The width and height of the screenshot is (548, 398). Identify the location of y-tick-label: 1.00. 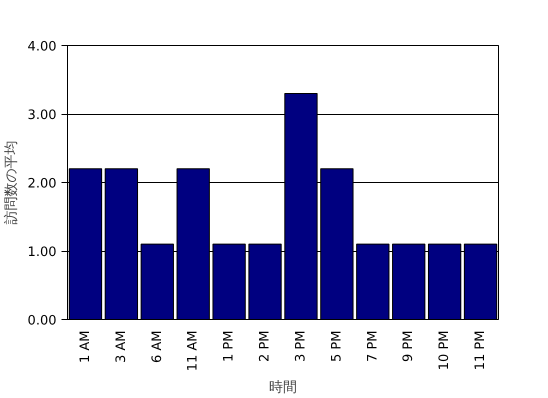
(42, 252).